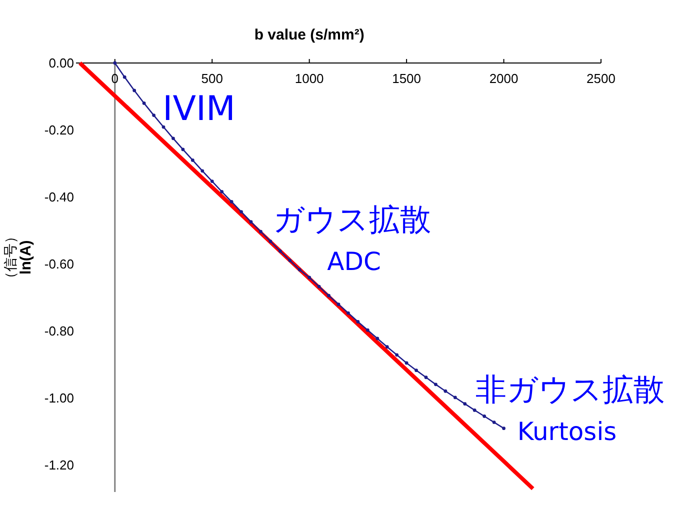 This screenshot has height=528, width=677. I want to click on x-tick-label: 500, so click(212, 78).